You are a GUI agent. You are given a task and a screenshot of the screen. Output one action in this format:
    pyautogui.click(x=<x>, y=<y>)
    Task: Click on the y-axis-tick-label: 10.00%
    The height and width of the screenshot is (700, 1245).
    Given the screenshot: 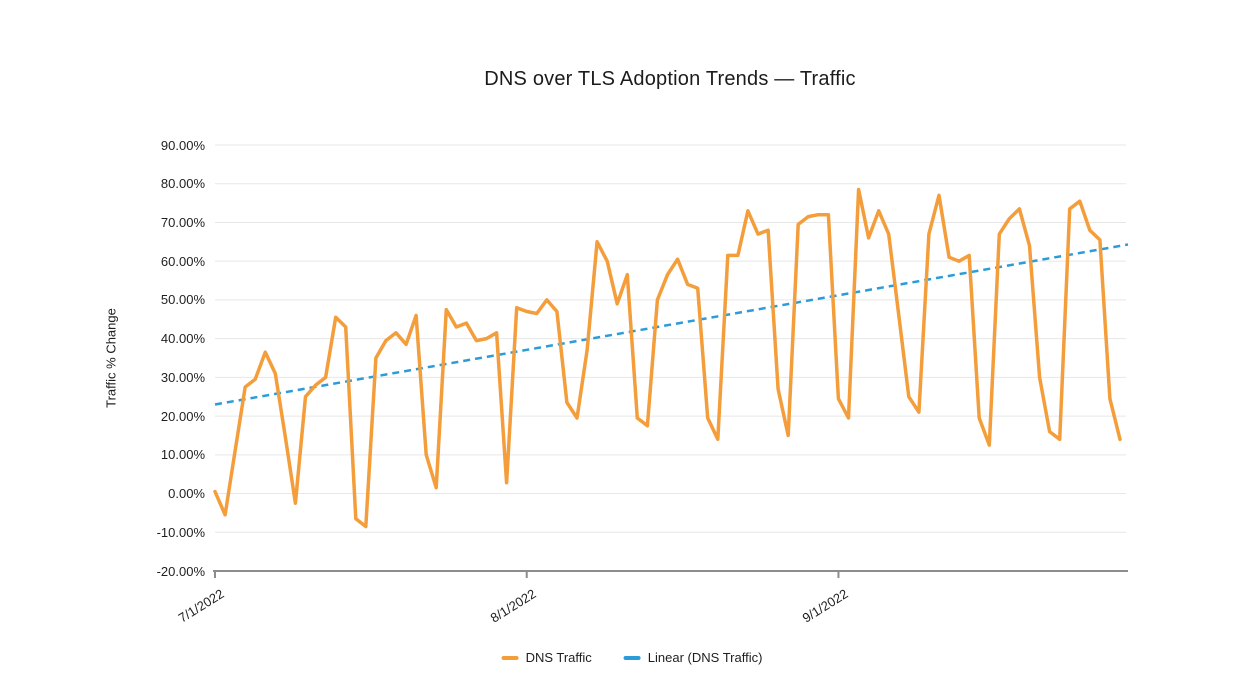 What is the action you would take?
    pyautogui.click(x=182, y=455)
    